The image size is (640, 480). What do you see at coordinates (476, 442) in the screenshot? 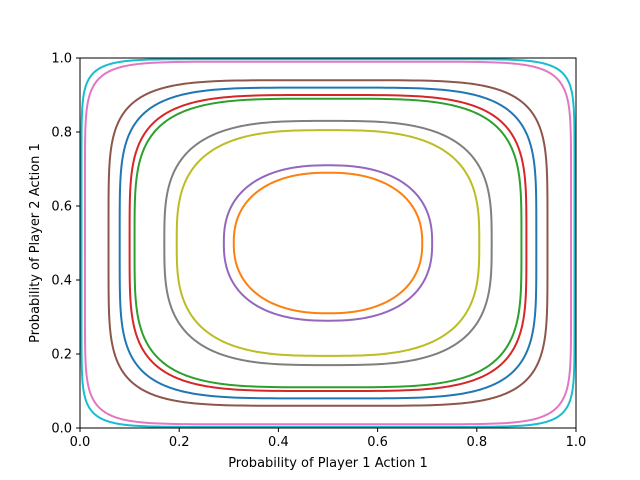
I see `x-tick-label: 0.8` at bounding box center [476, 442].